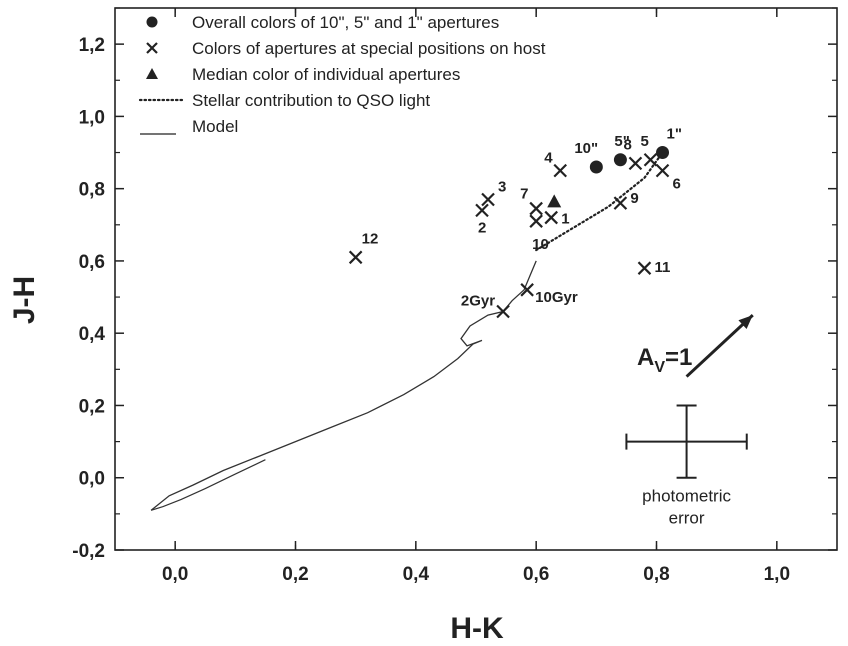  I want to click on y-tick-label: 0,0, so click(92, 479).